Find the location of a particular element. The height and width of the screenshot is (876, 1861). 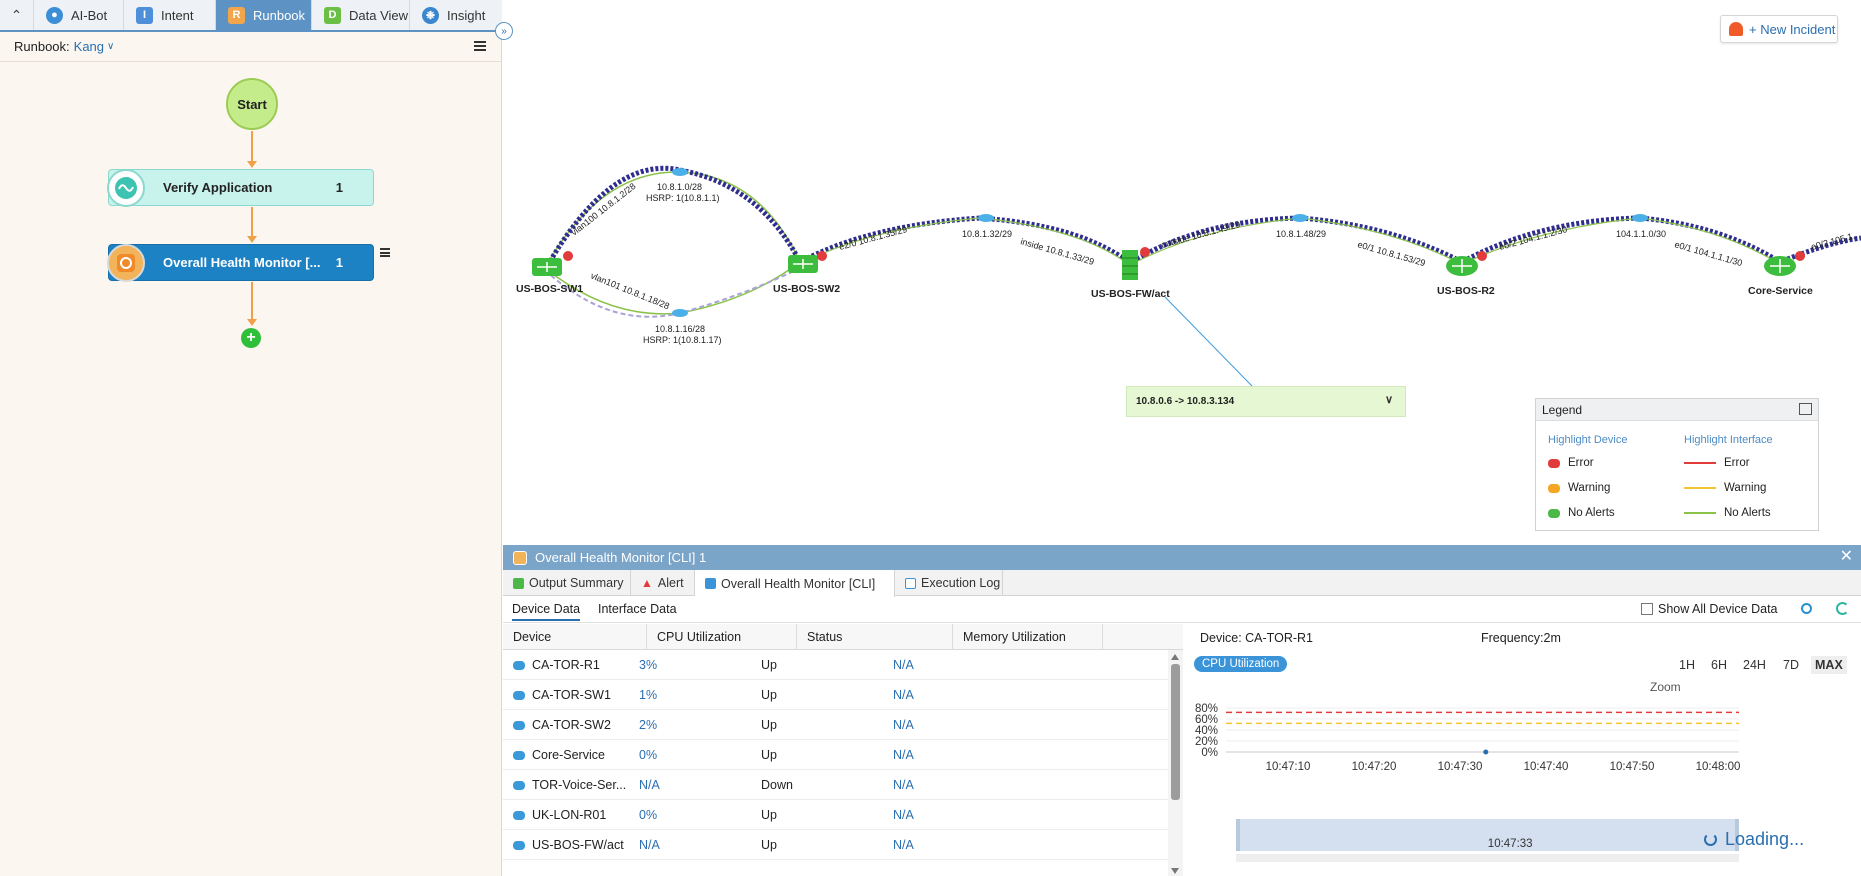

flow-connector is located at coordinates (252, 146).